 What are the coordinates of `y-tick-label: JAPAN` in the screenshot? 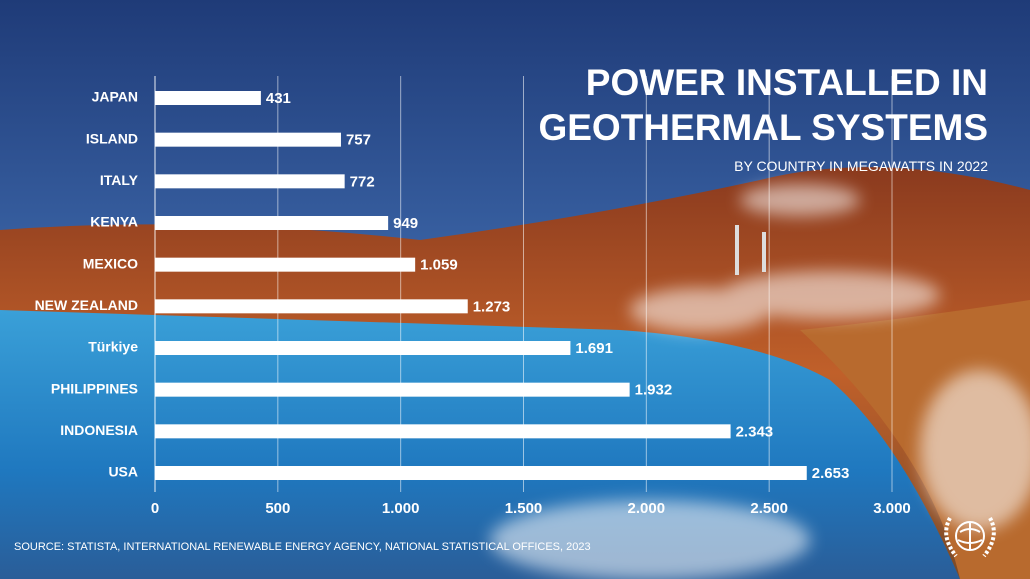 It's located at (115, 97).